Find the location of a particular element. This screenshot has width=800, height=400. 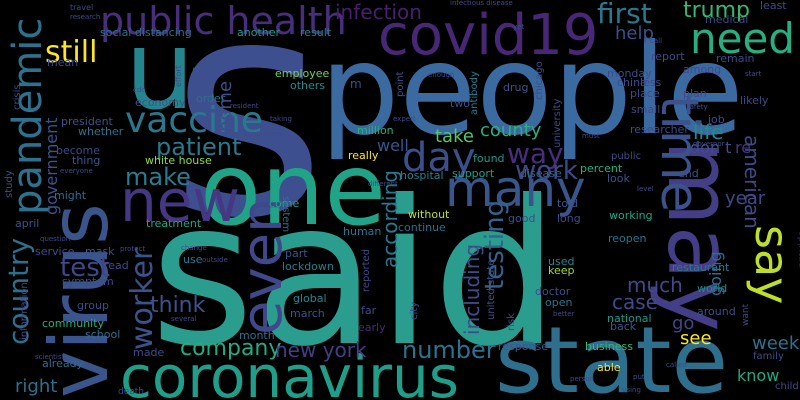

word-human: human is located at coordinates (362, 231).